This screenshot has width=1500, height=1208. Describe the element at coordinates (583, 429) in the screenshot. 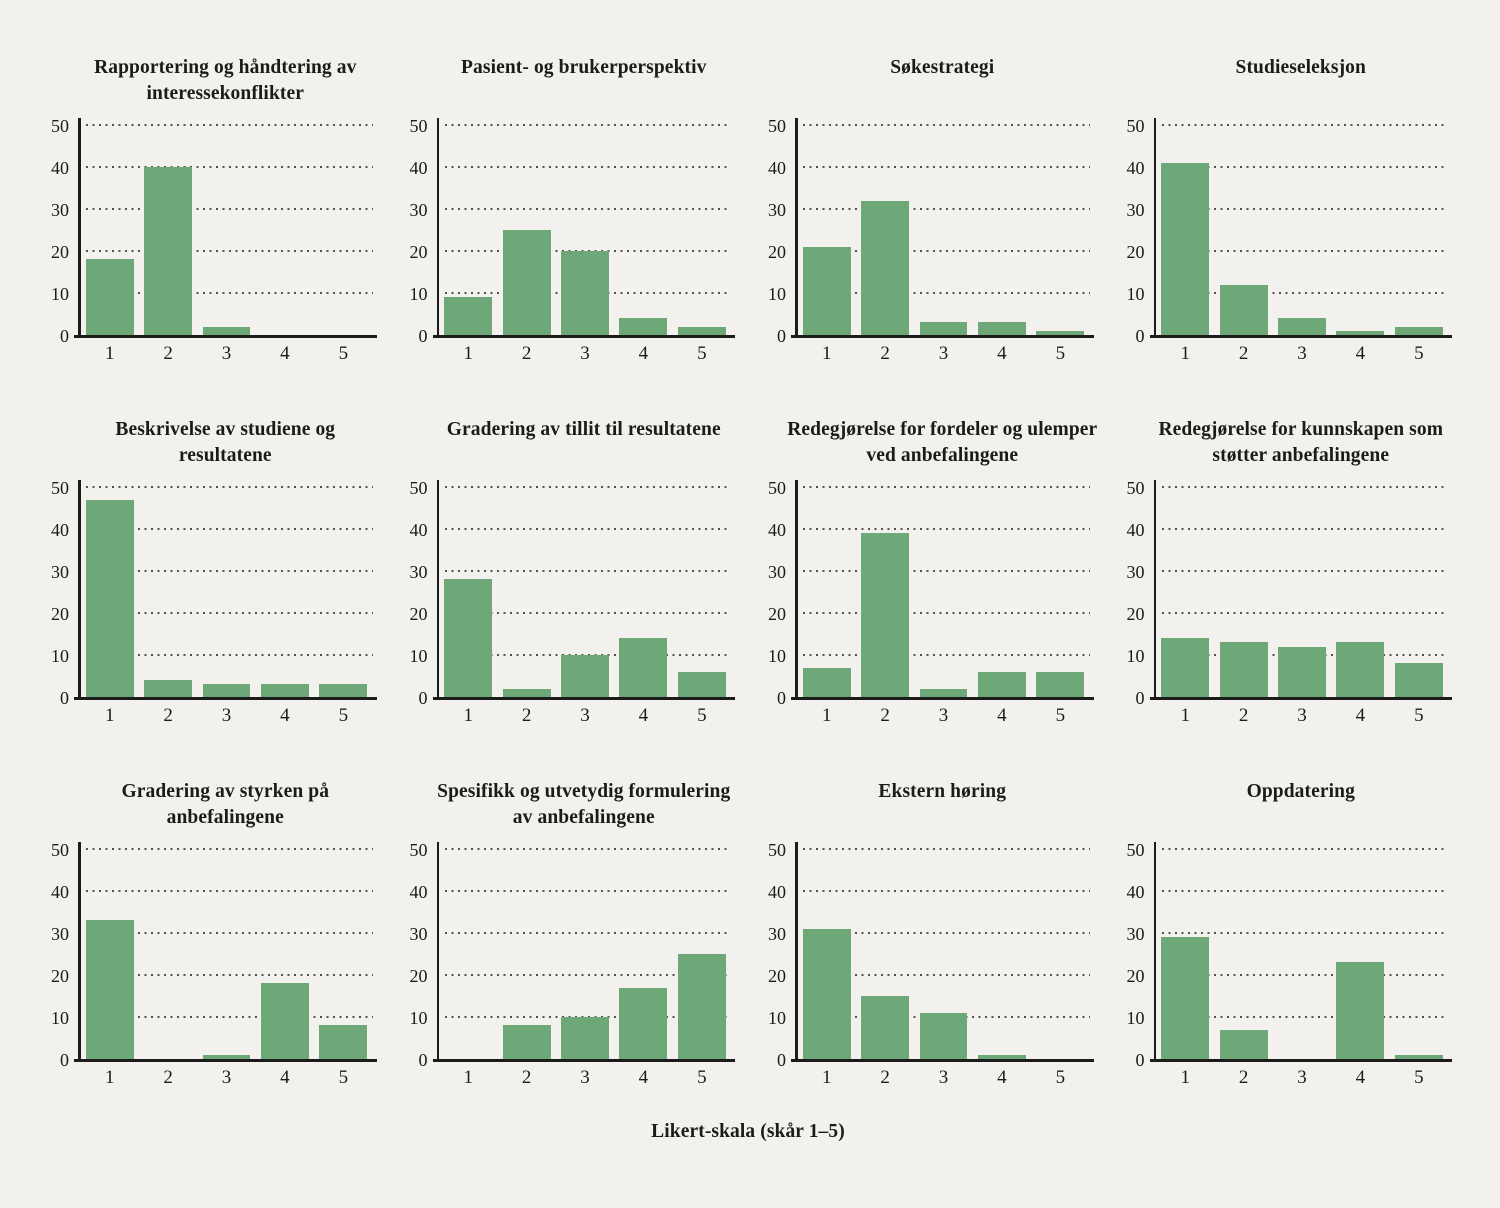

I see `chart-title: Gradering av tillit til resultatene` at that location.